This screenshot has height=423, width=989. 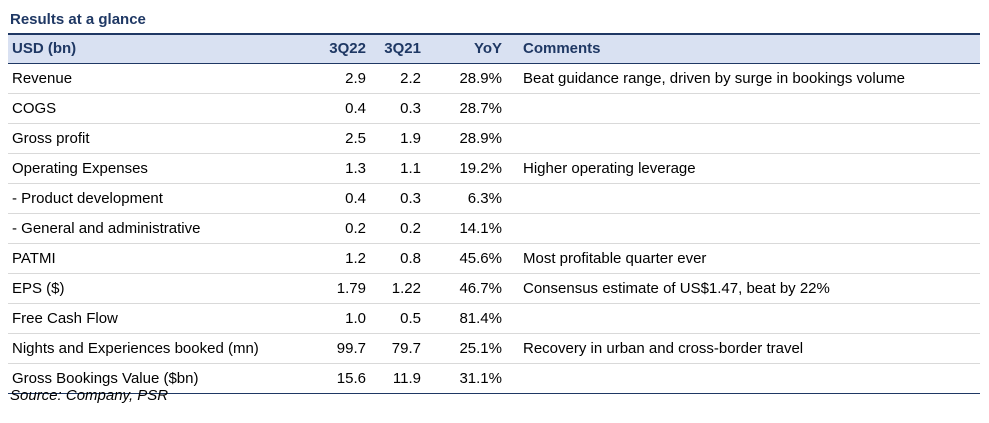 I want to click on row-label: Free Cash Flow, so click(x=159, y=318).